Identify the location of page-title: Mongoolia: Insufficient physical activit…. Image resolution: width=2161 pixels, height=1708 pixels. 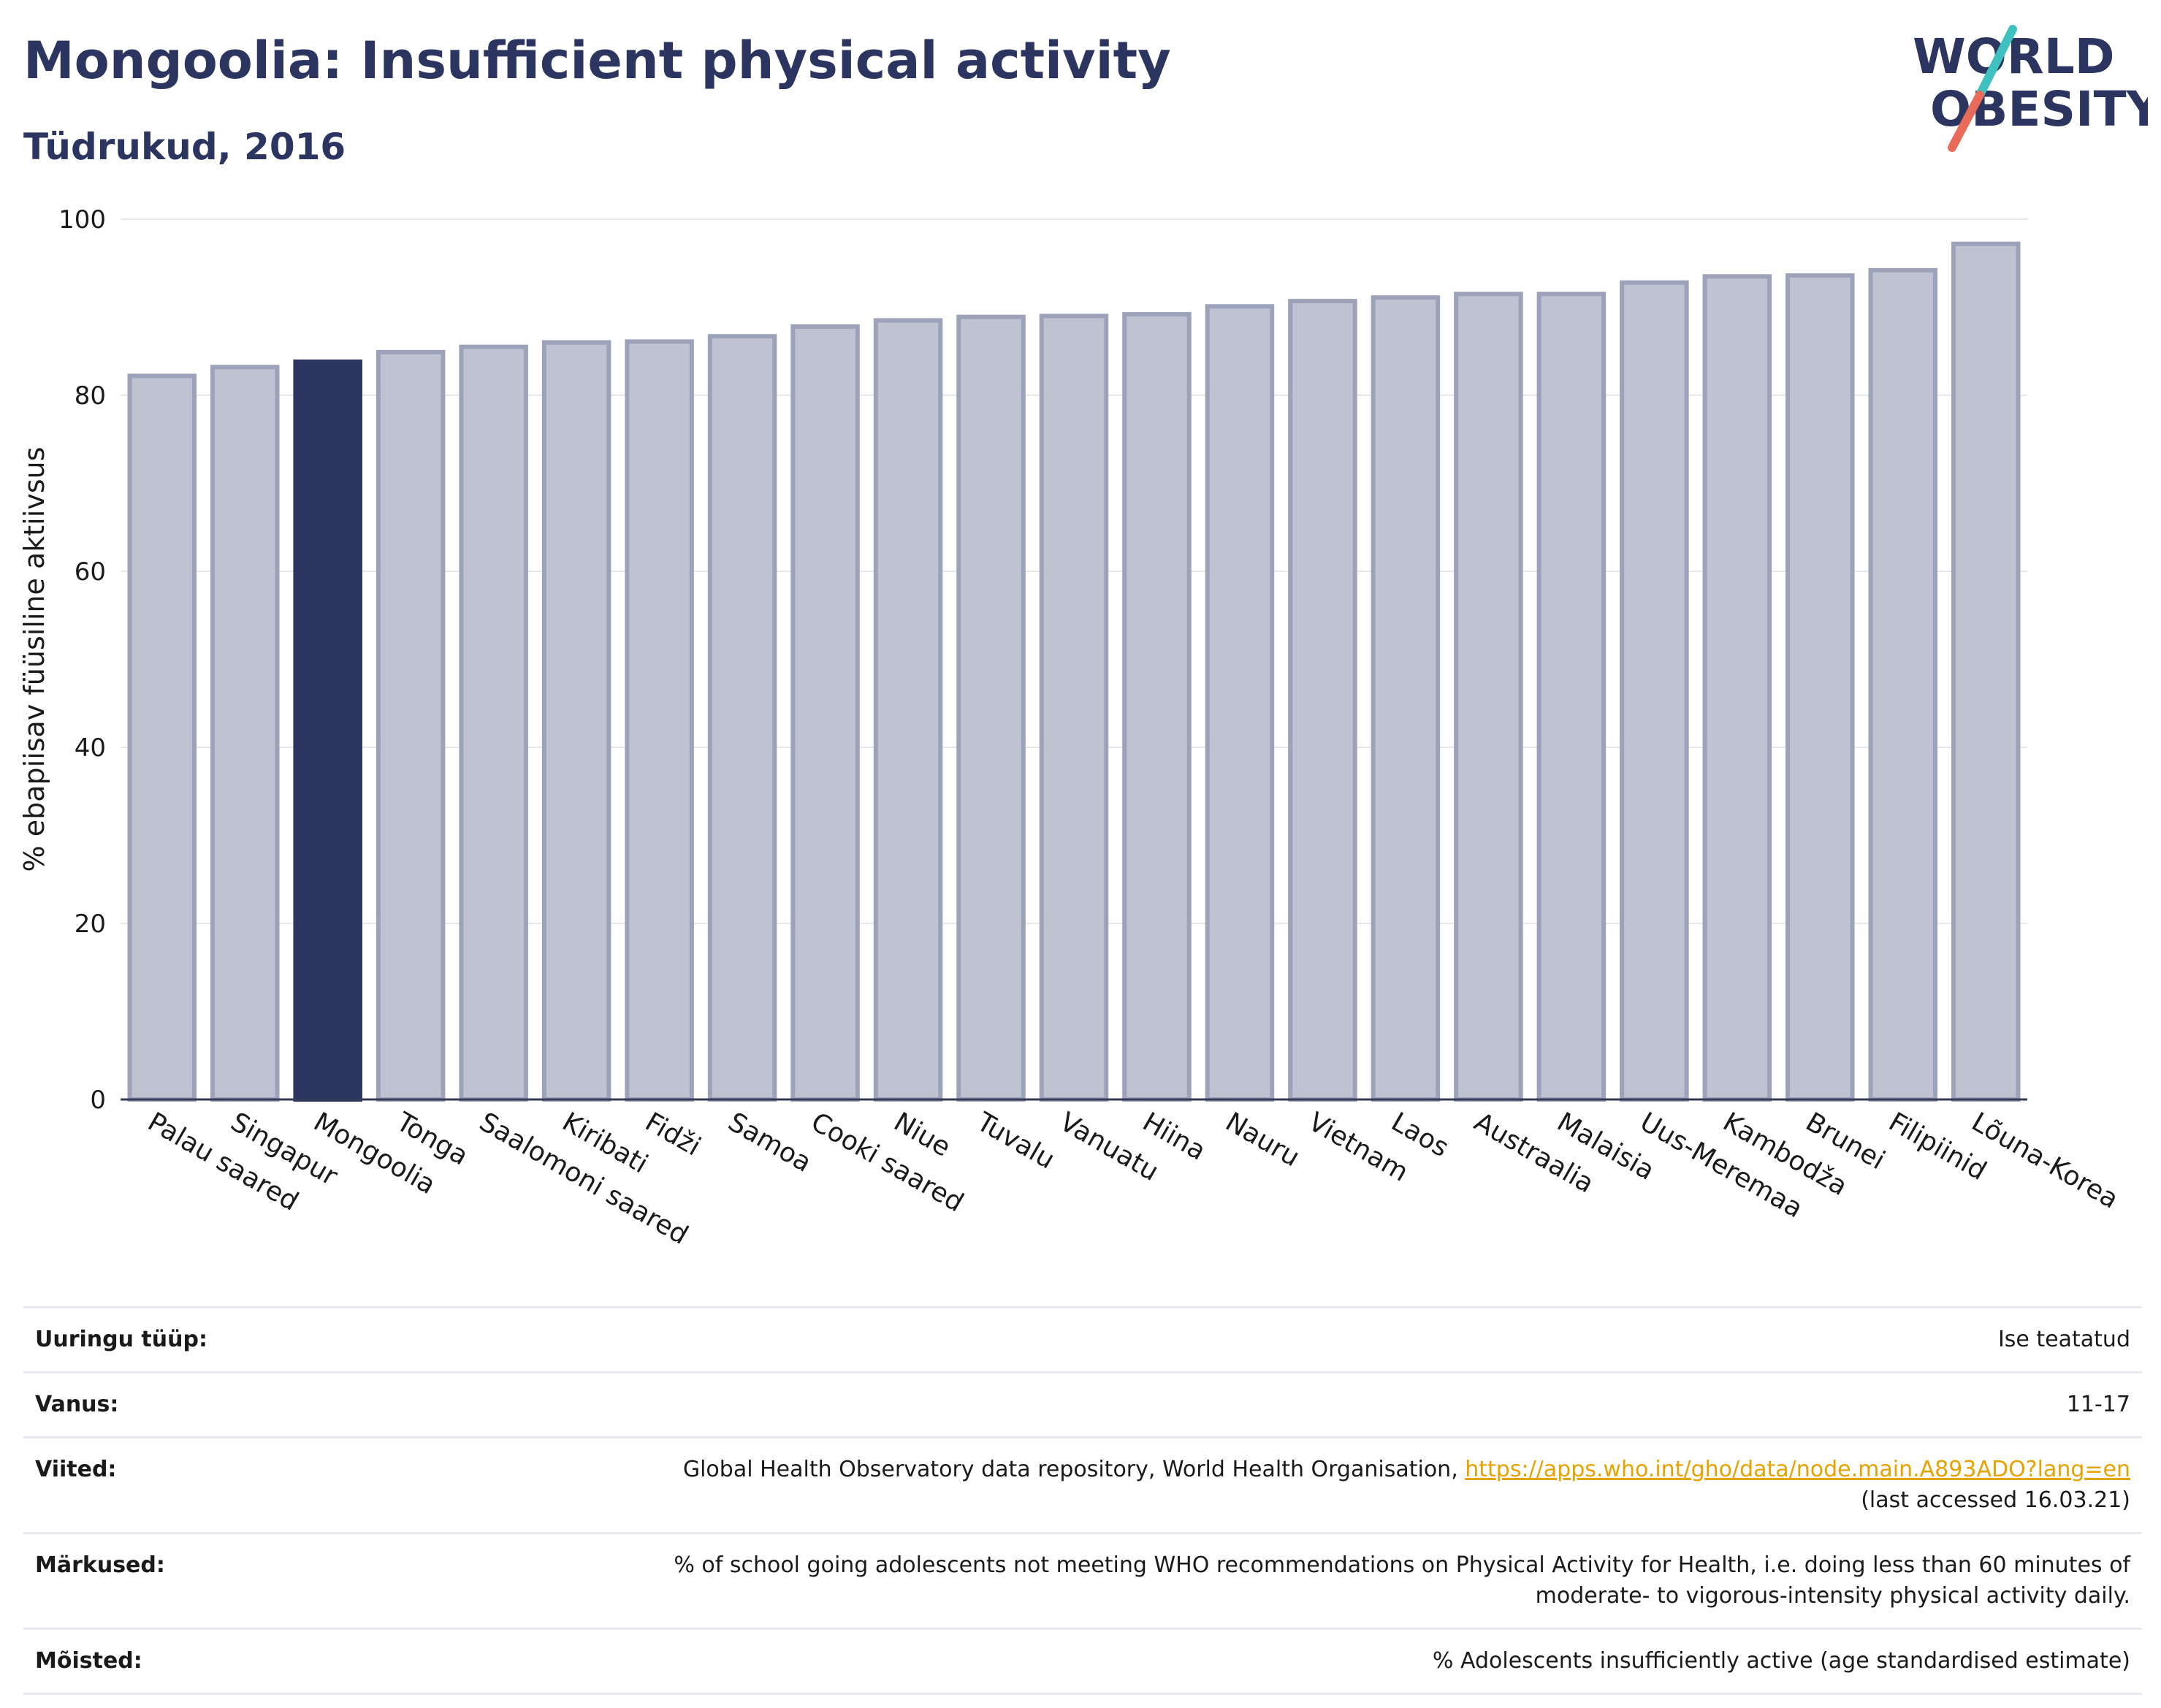
(597, 61).